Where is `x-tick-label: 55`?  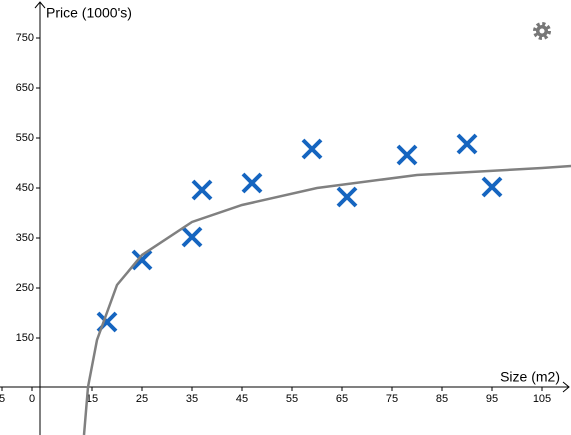
x-tick-label: 55 is located at coordinates (292, 399).